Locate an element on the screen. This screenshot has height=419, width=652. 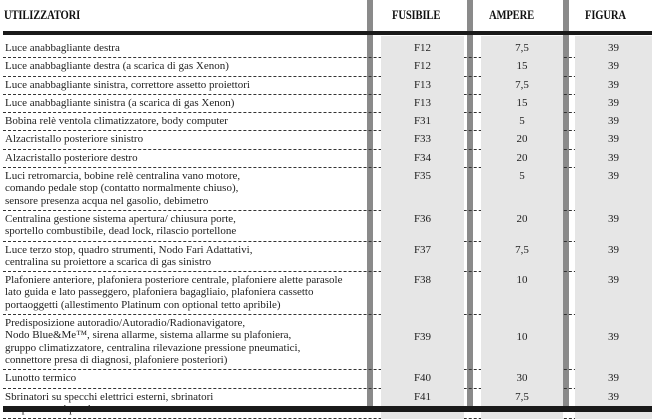
fuse-cell: F35 is located at coordinates (422, 189).